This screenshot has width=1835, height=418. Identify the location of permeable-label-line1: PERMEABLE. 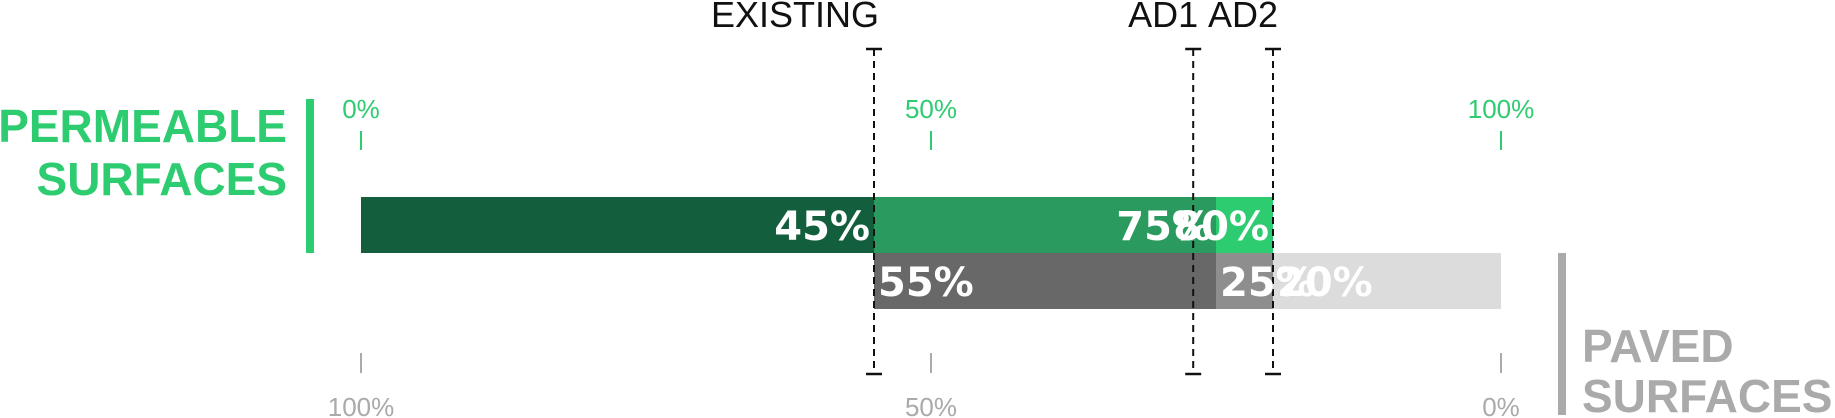
(143, 126).